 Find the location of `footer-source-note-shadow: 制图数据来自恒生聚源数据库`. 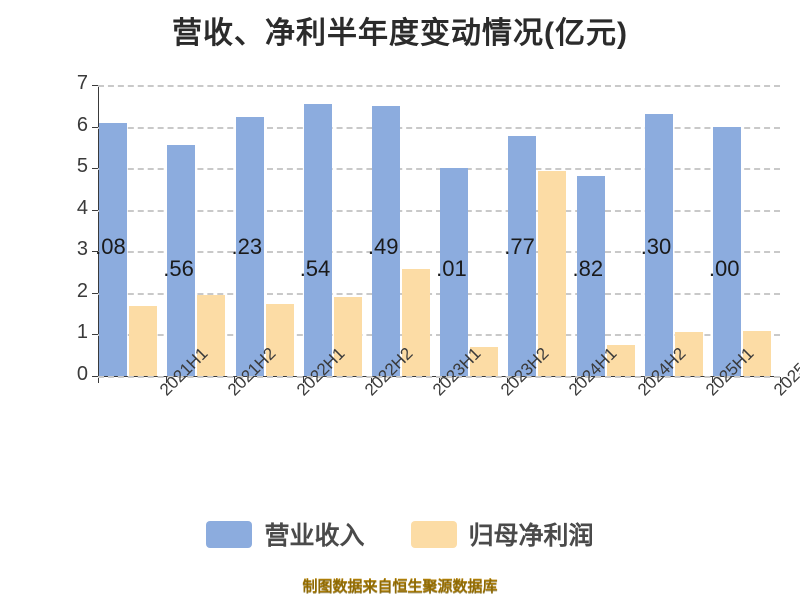

footer-source-note-shadow: 制图数据来自恒生聚源数据库 is located at coordinates (400, 587).